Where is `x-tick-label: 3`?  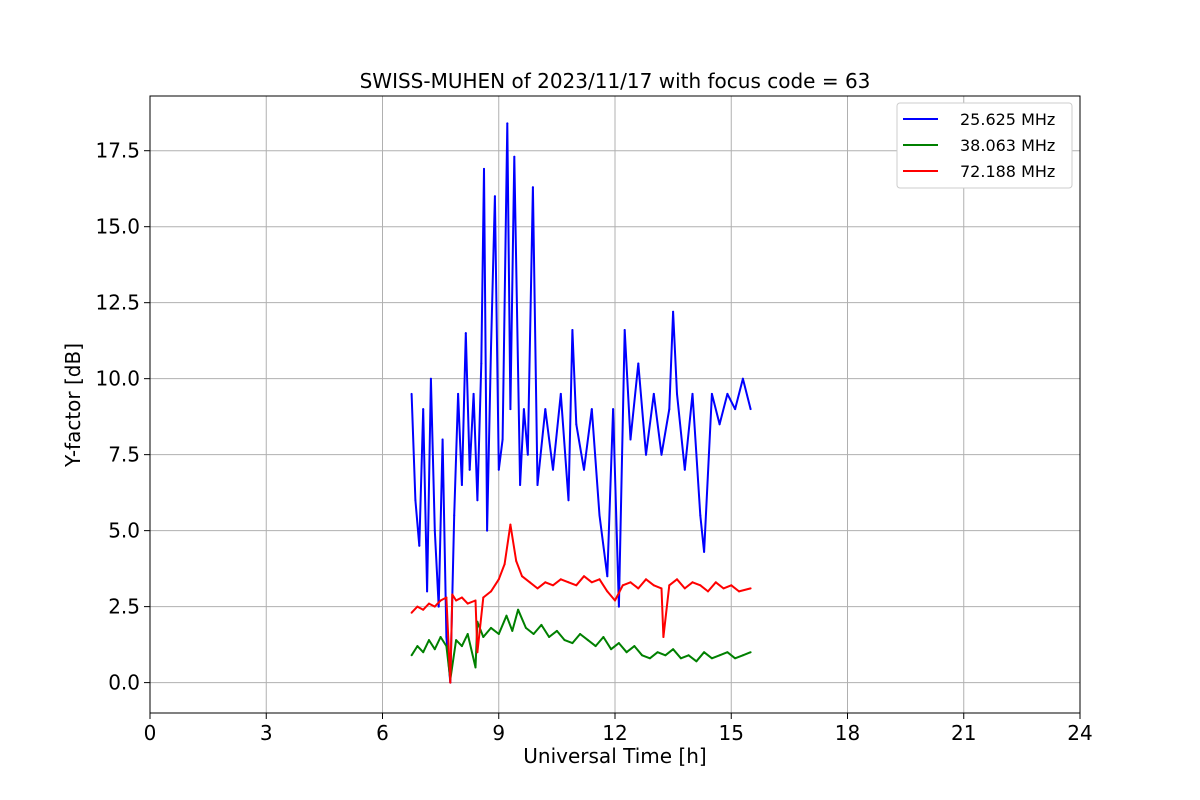 x-tick-label: 3 is located at coordinates (266, 733).